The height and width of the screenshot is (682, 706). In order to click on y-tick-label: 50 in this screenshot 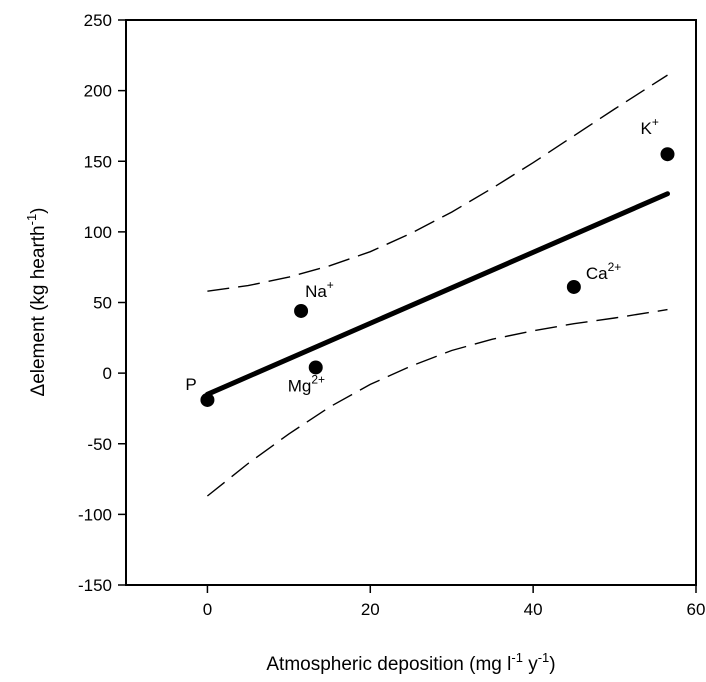, I will do `click(102, 303)`.